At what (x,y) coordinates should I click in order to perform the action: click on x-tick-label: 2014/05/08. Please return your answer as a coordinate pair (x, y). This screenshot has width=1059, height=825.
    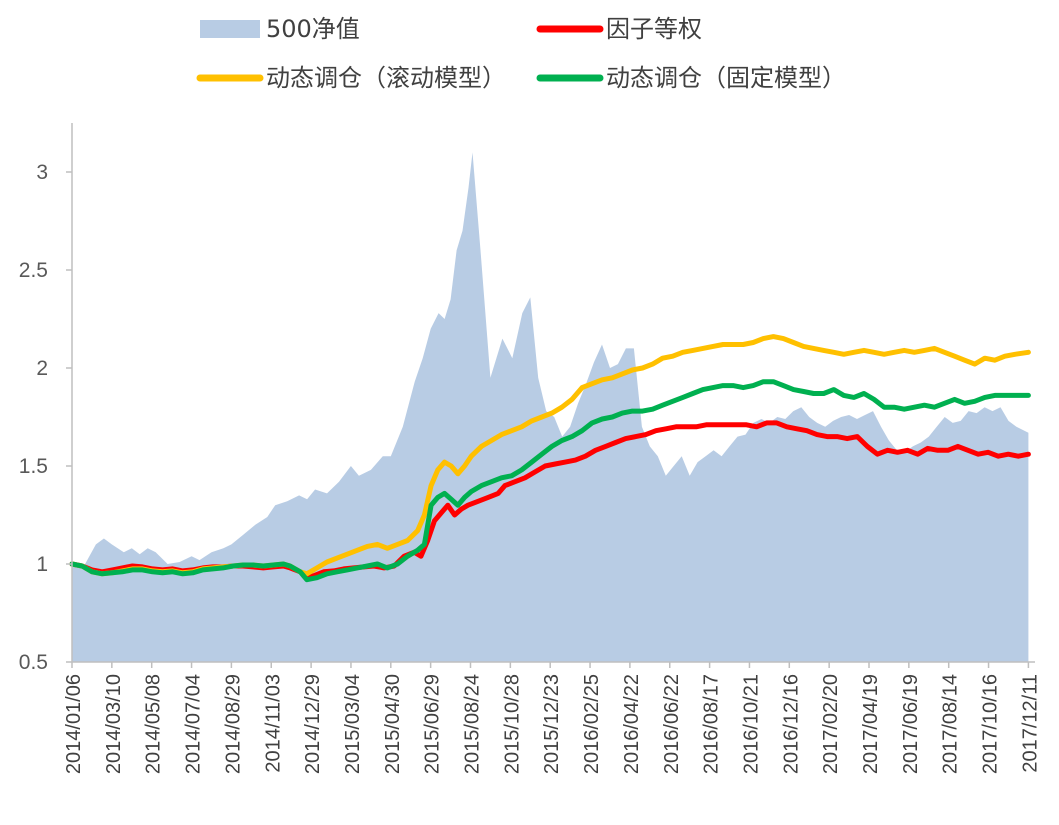
    Looking at the image, I should click on (154, 724).